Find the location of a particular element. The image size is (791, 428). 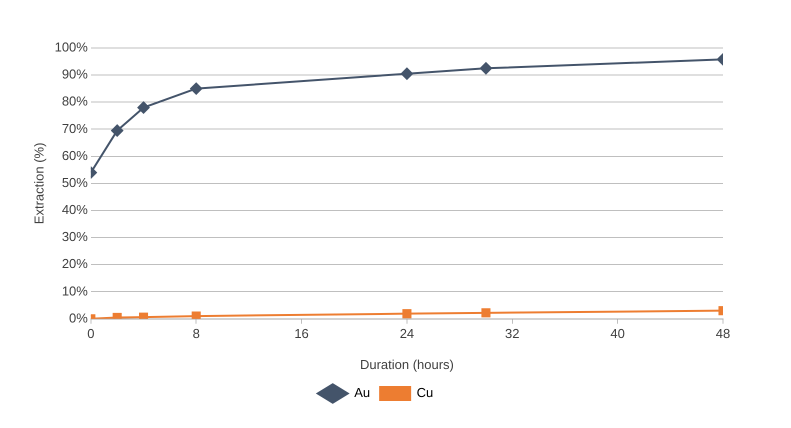

y-axis-title: Extraction (%) is located at coordinates (38, 183).